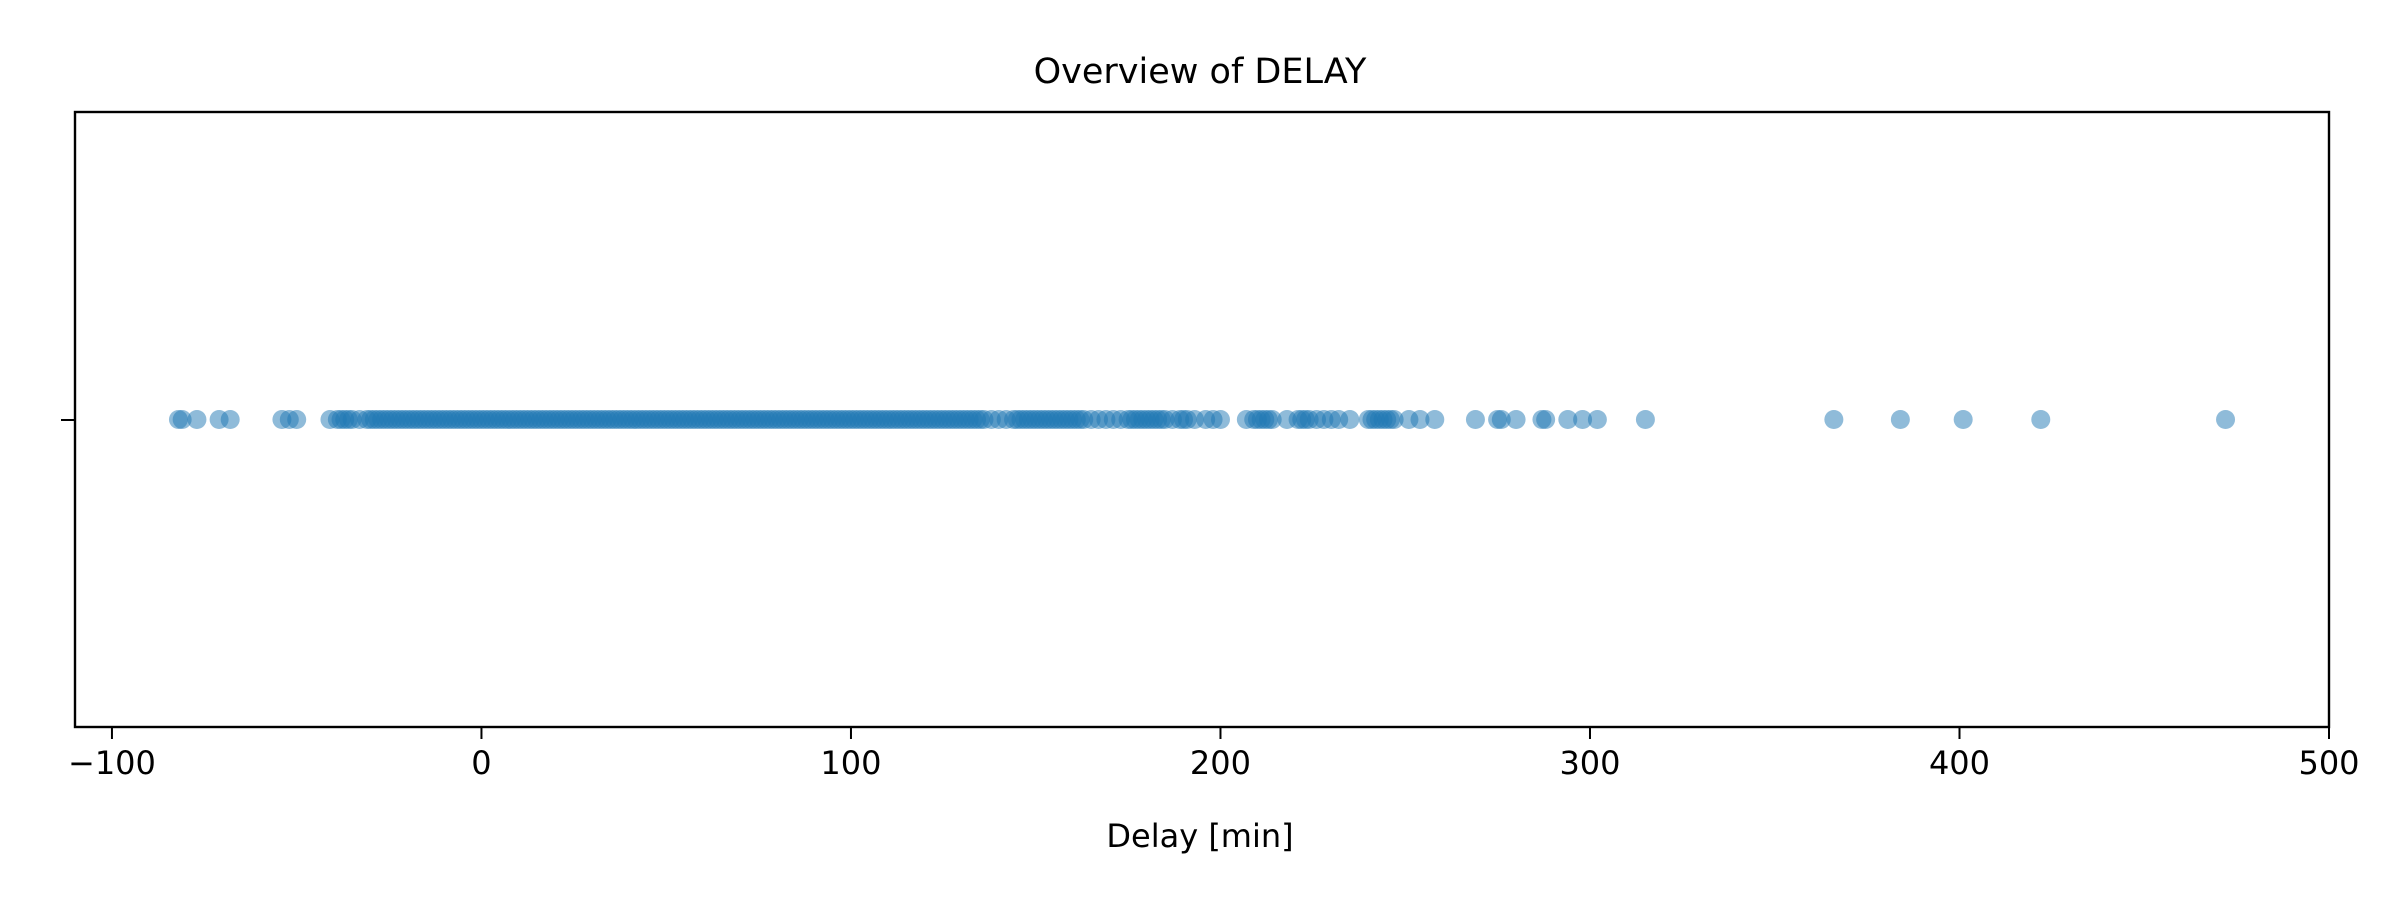  I want to click on x-tick-label: 400, so click(1959, 763).